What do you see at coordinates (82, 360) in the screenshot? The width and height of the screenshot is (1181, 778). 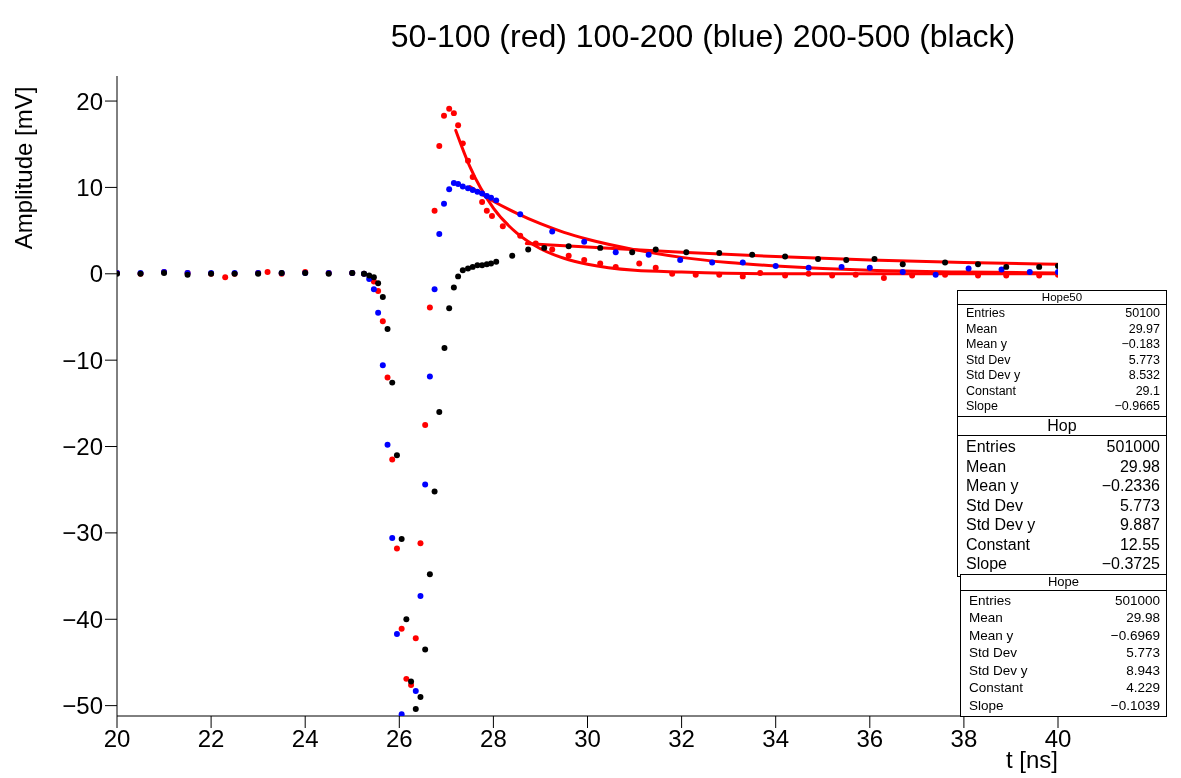 I see `y-tick-label: −10` at bounding box center [82, 360].